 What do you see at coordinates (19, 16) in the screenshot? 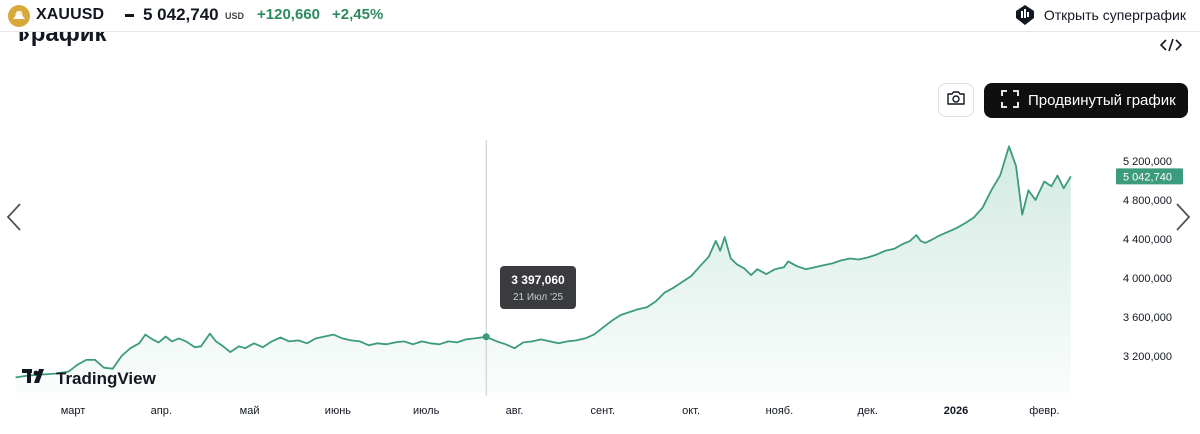
I see `gold-bars-icon` at bounding box center [19, 16].